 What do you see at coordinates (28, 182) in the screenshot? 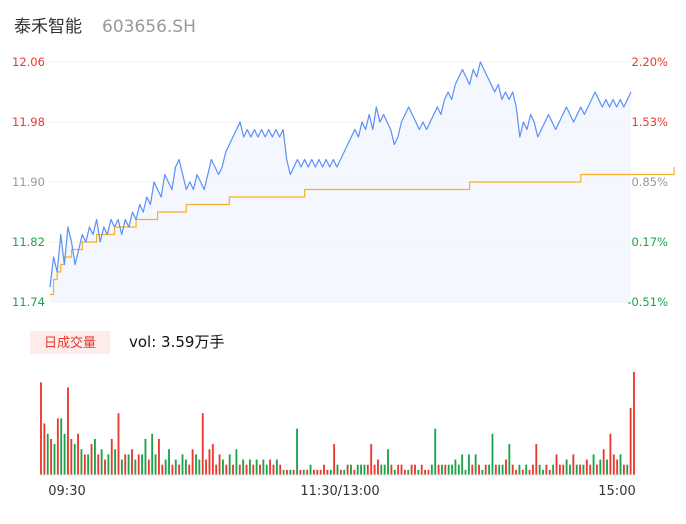
I see `price-tick-label: 11.90` at bounding box center [28, 182].